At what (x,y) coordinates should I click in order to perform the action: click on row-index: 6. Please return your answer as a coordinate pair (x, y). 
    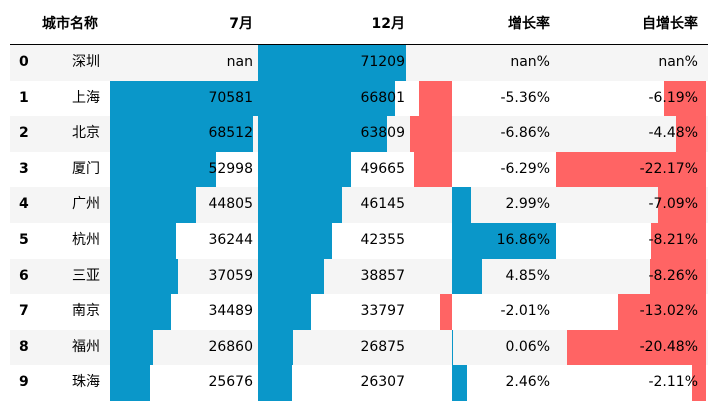
    Looking at the image, I should click on (24, 275).